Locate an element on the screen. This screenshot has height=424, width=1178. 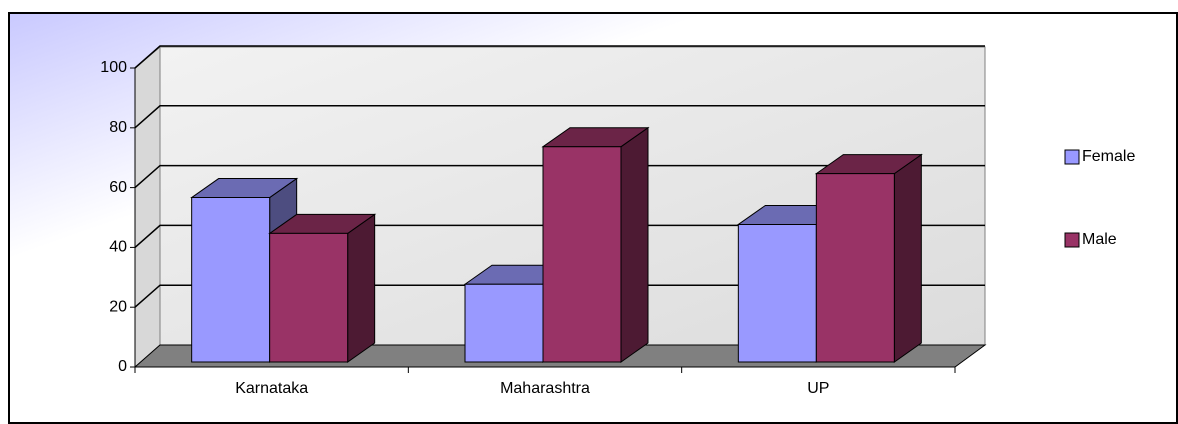
y-tick-label: 60 is located at coordinates (118, 187).